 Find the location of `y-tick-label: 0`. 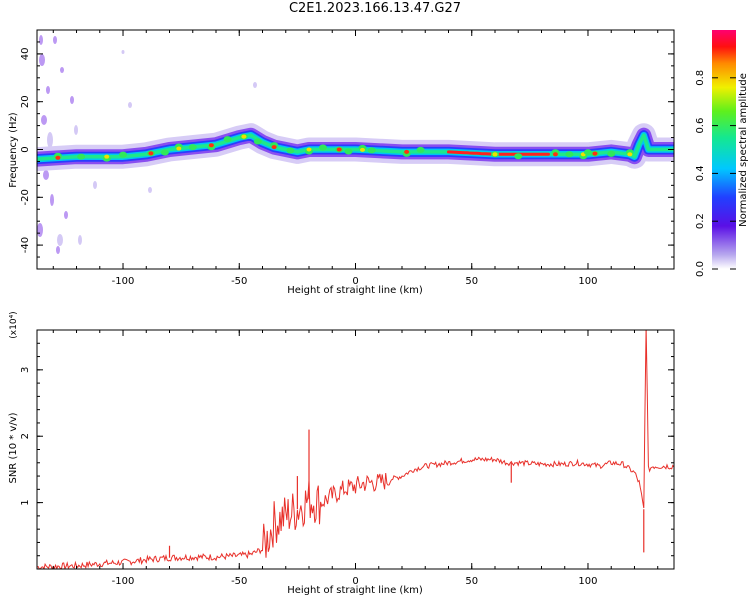

y-tick-label: 0 is located at coordinates (25, 149).